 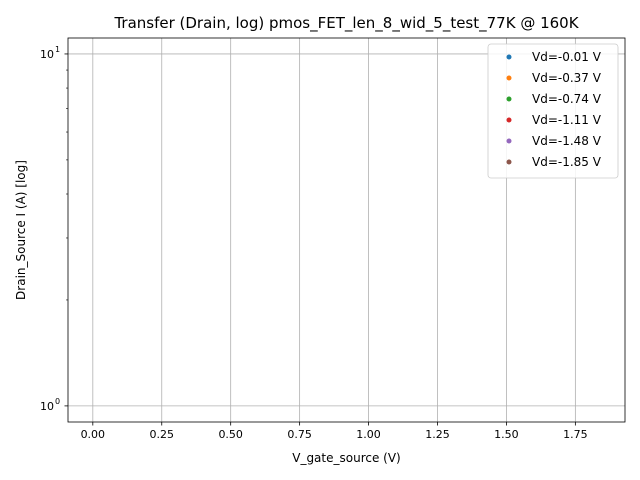 What do you see at coordinates (567, 99) in the screenshot?
I see `legend-entry-2: Vd=-0.74 V` at bounding box center [567, 99].